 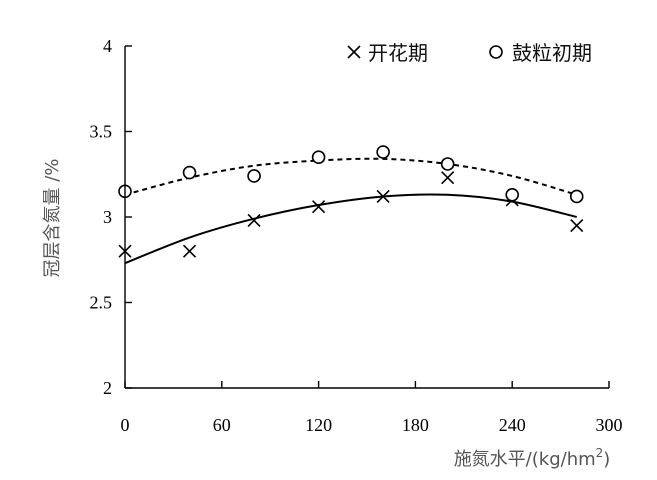 I want to click on x-tick-label: 0, so click(x=125, y=425).